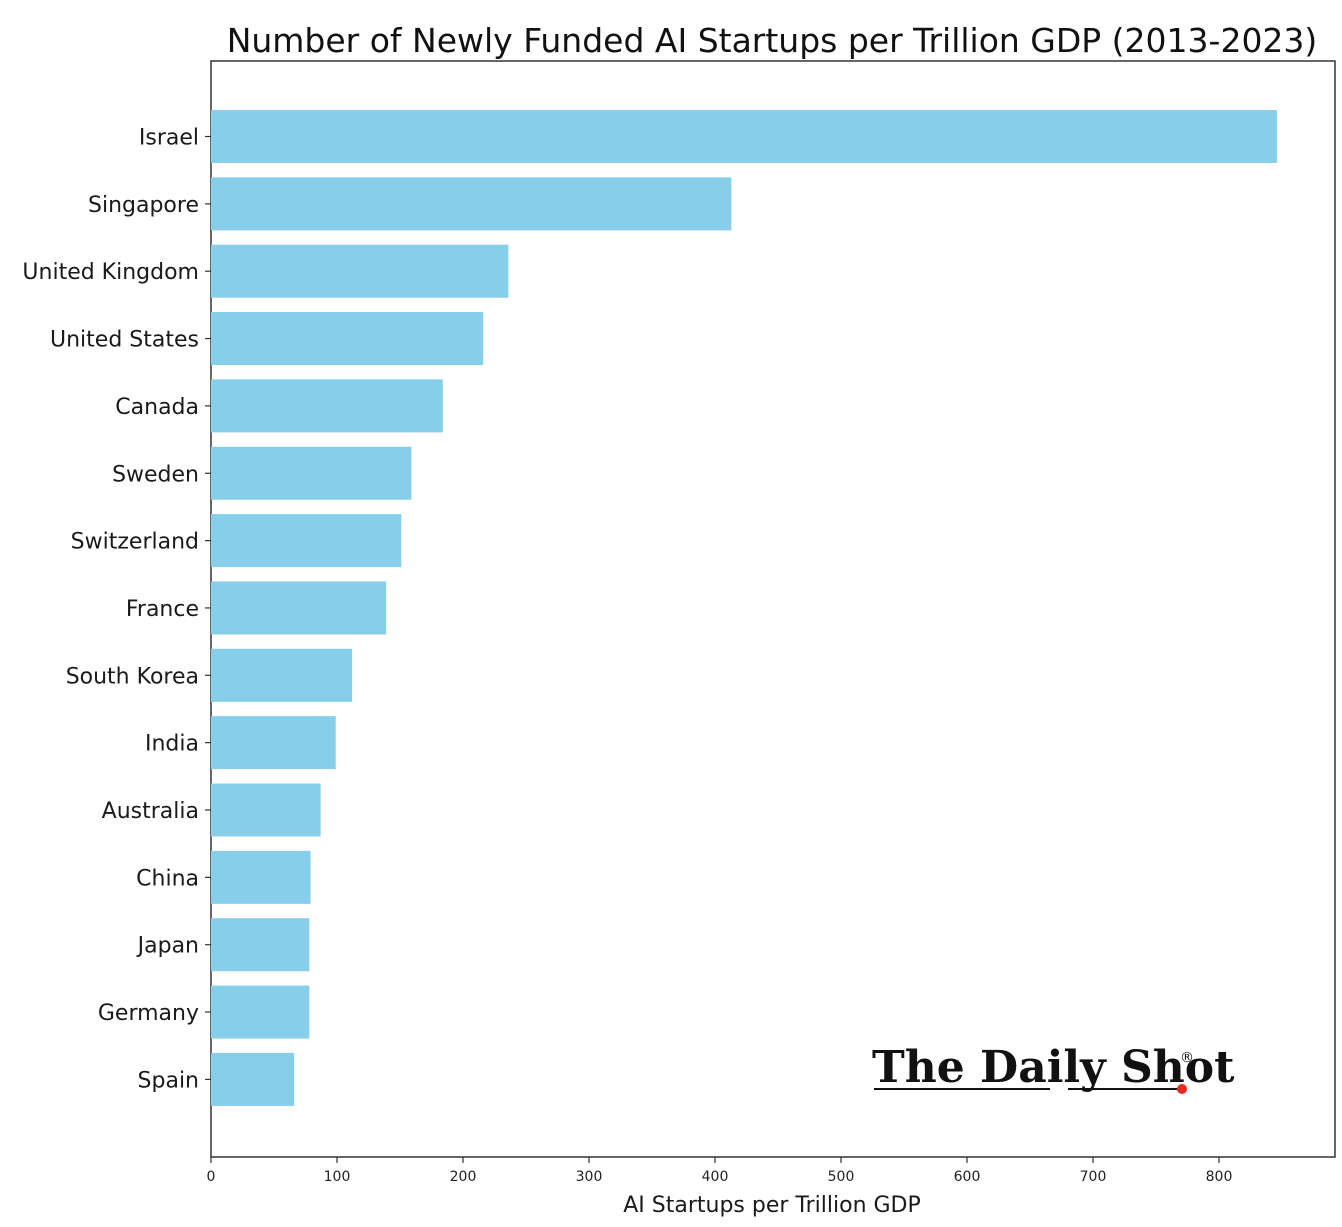  Describe the element at coordinates (124, 340) in the screenshot. I see `y-tick-label: United States` at that location.